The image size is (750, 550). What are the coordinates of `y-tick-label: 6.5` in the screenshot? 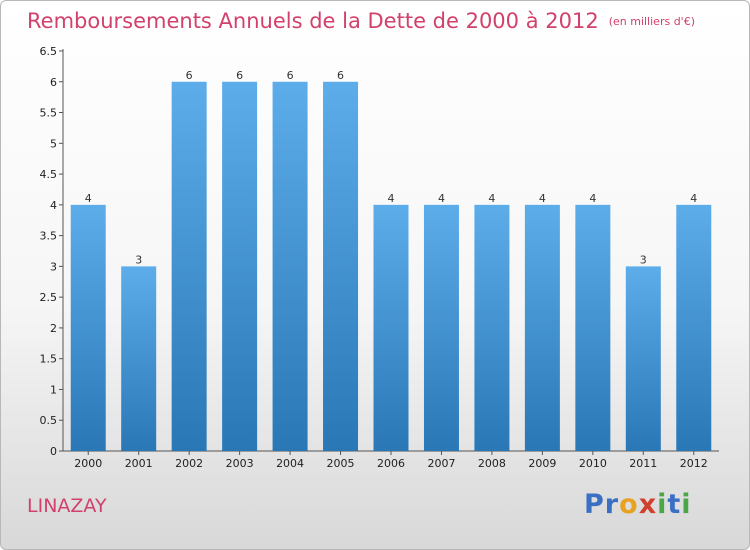 It's located at (49, 51).